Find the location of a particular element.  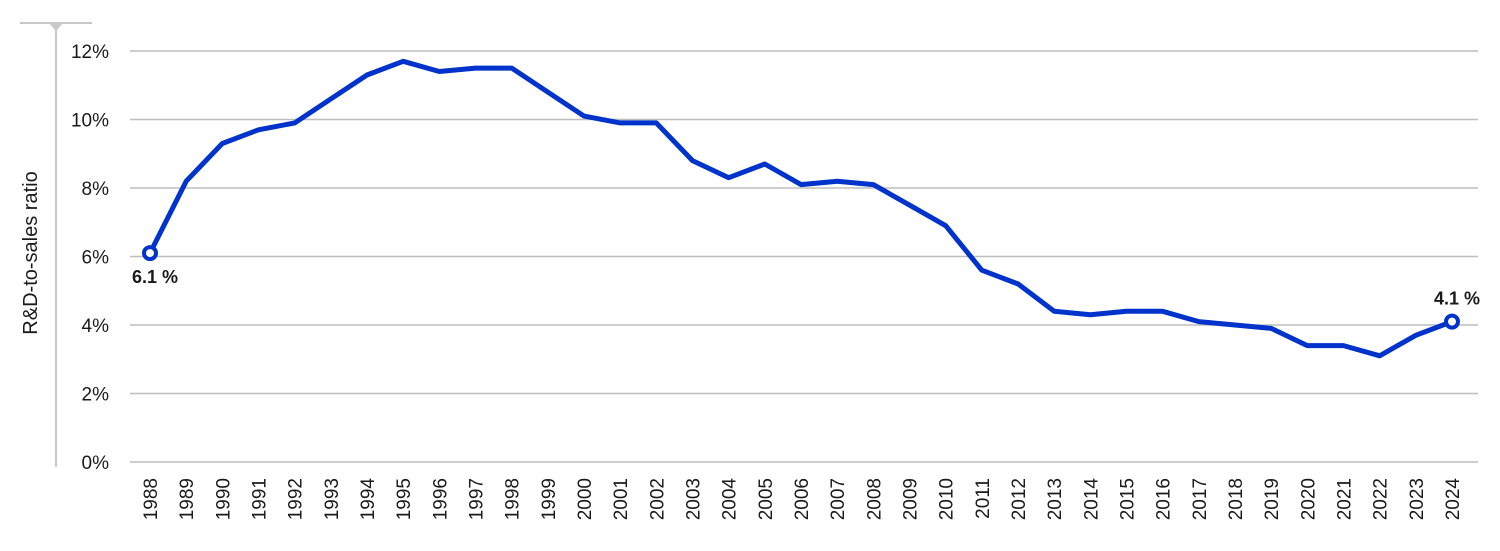

y-tick-label: 12% is located at coordinates (90, 52).